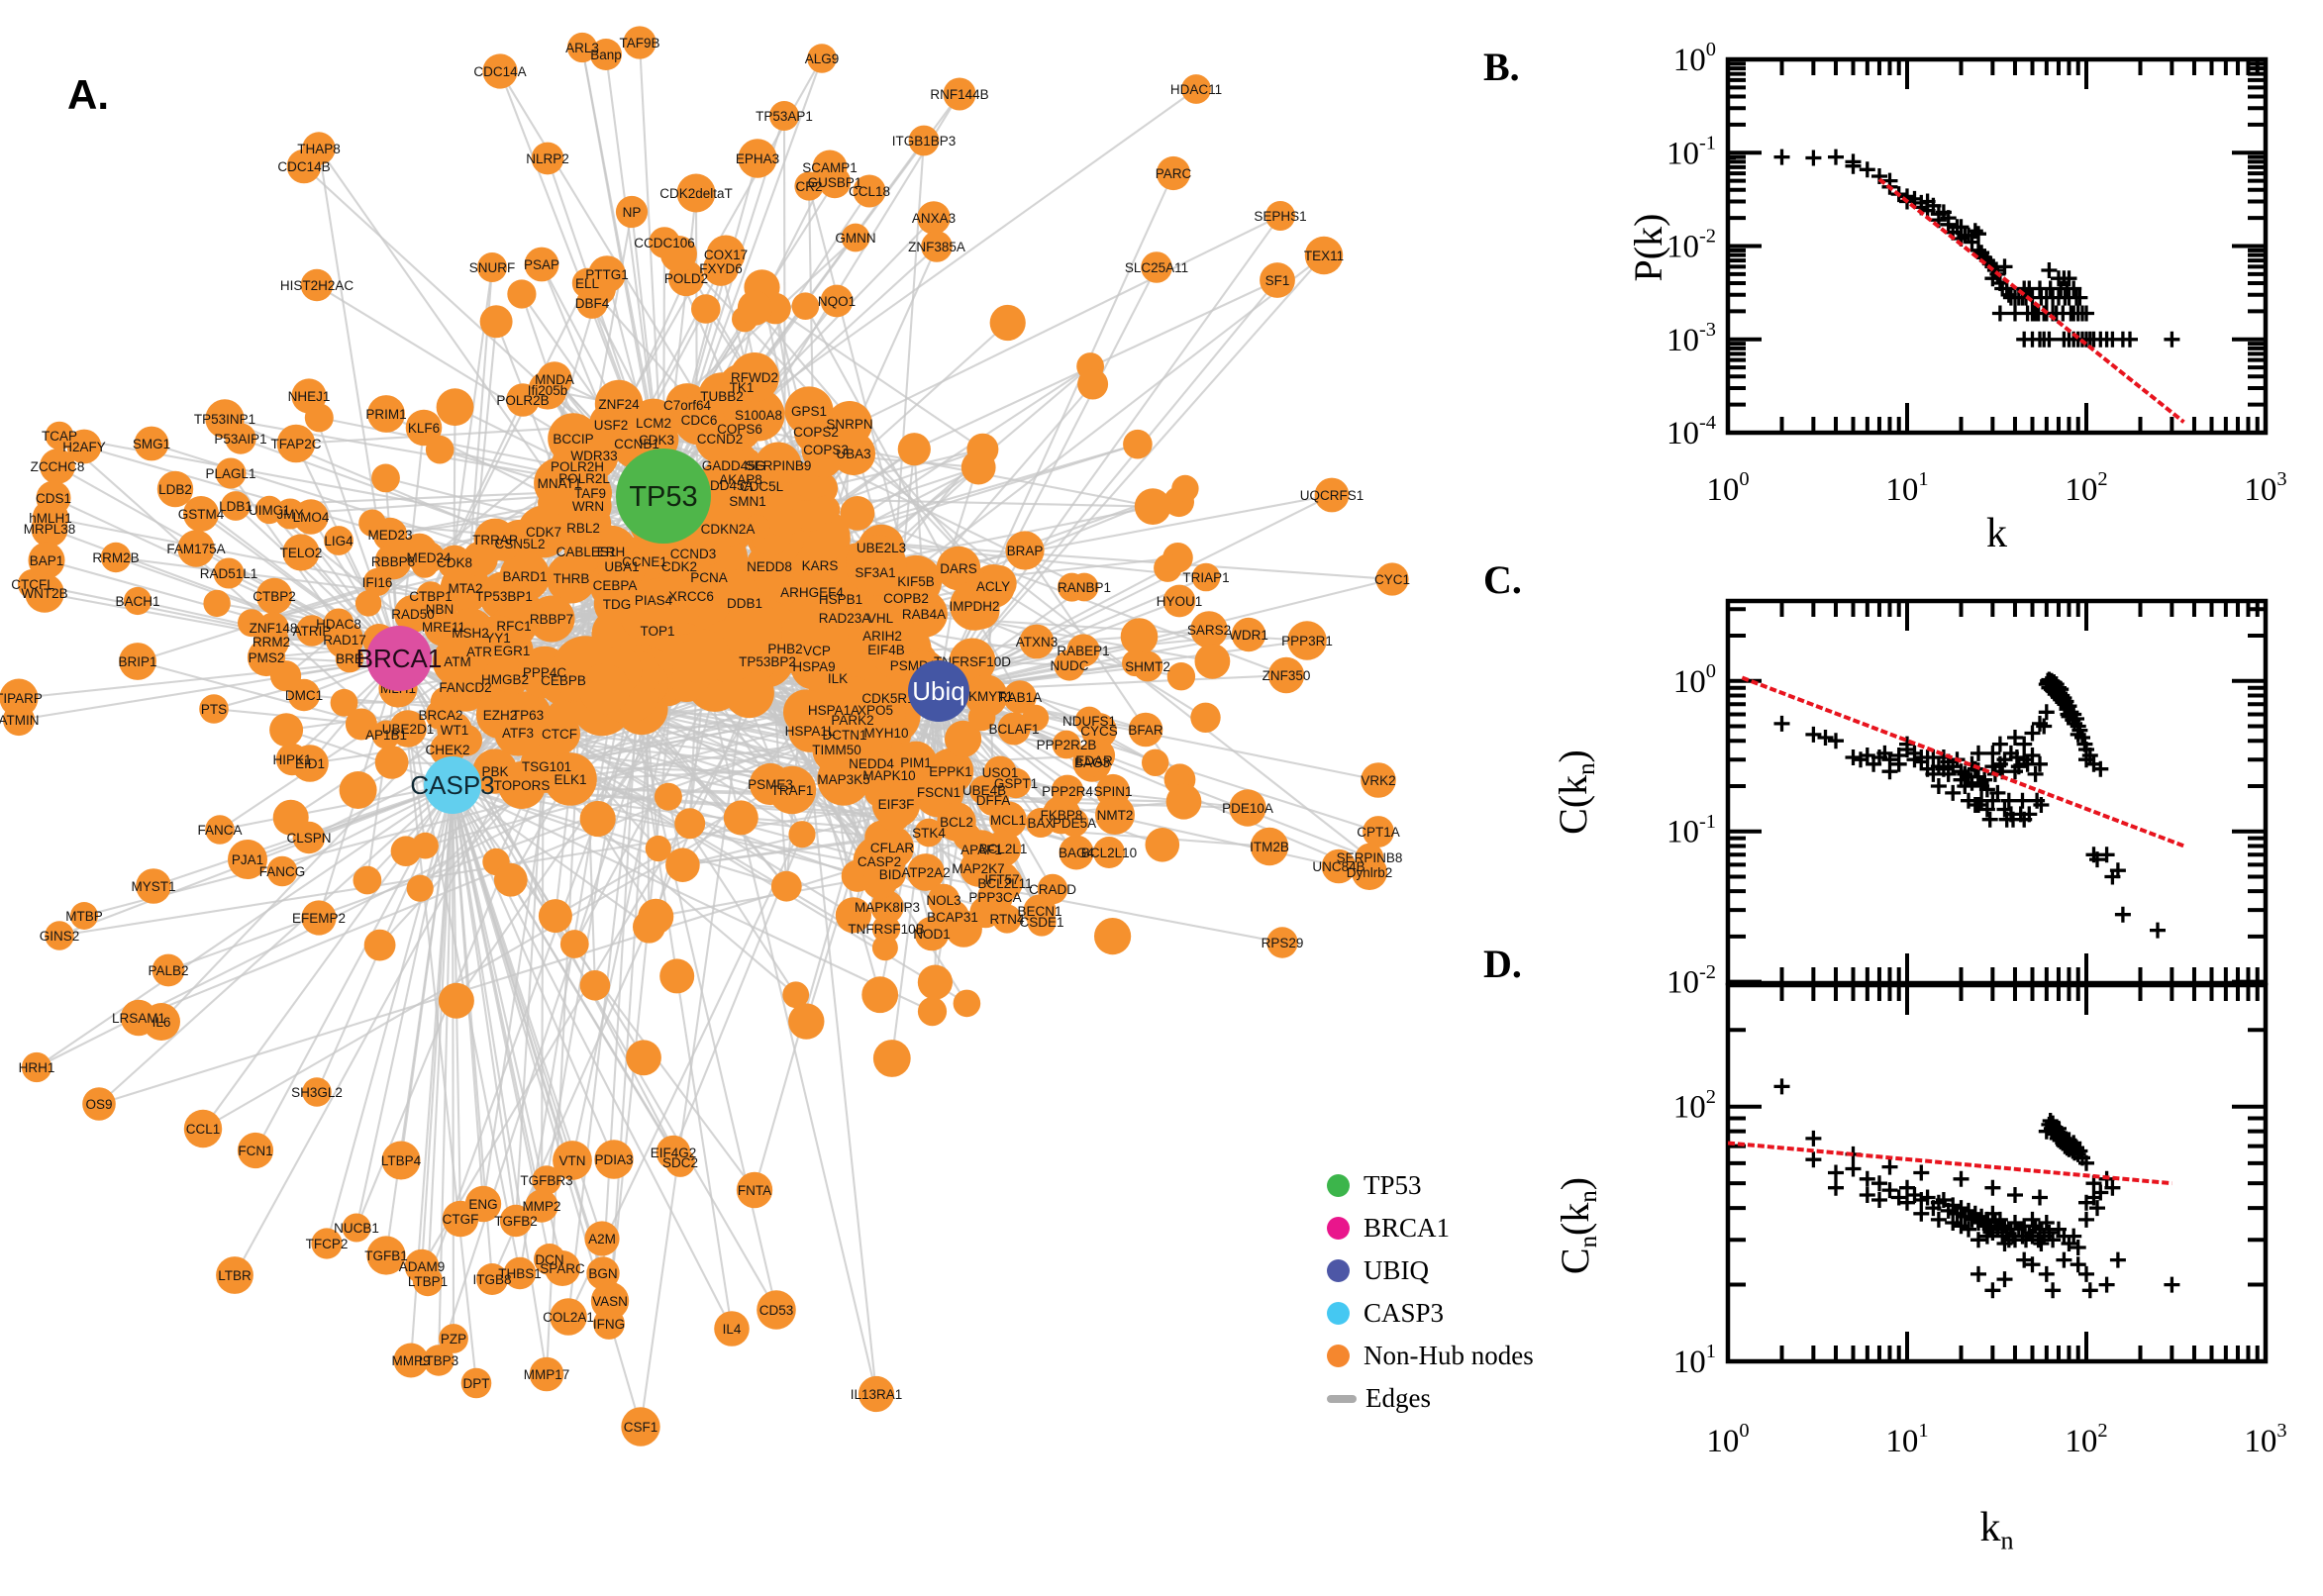 The width and height of the screenshot is (2323, 1596). Describe the element at coordinates (924, 615) in the screenshot. I see `network-node-label: RAB4A` at that location.